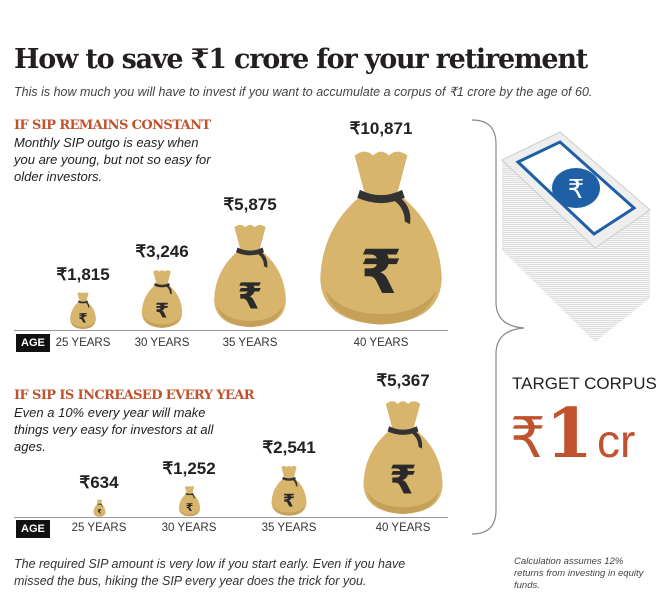 This screenshot has height=608, width=665. What do you see at coordinates (498, 327) in the screenshot?
I see `brace` at bounding box center [498, 327].